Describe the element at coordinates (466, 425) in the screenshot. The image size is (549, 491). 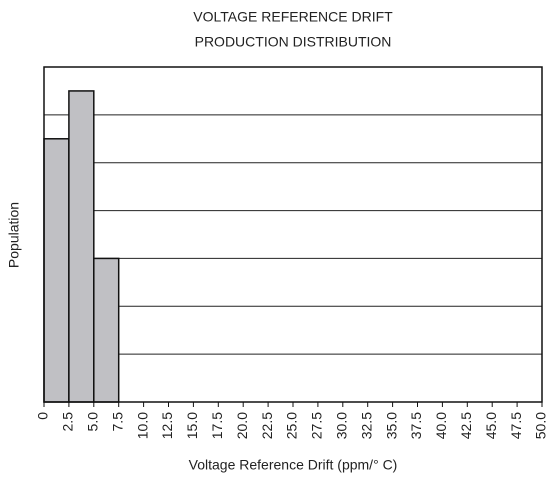
I see `x-tick-label: 42.5` at that location.